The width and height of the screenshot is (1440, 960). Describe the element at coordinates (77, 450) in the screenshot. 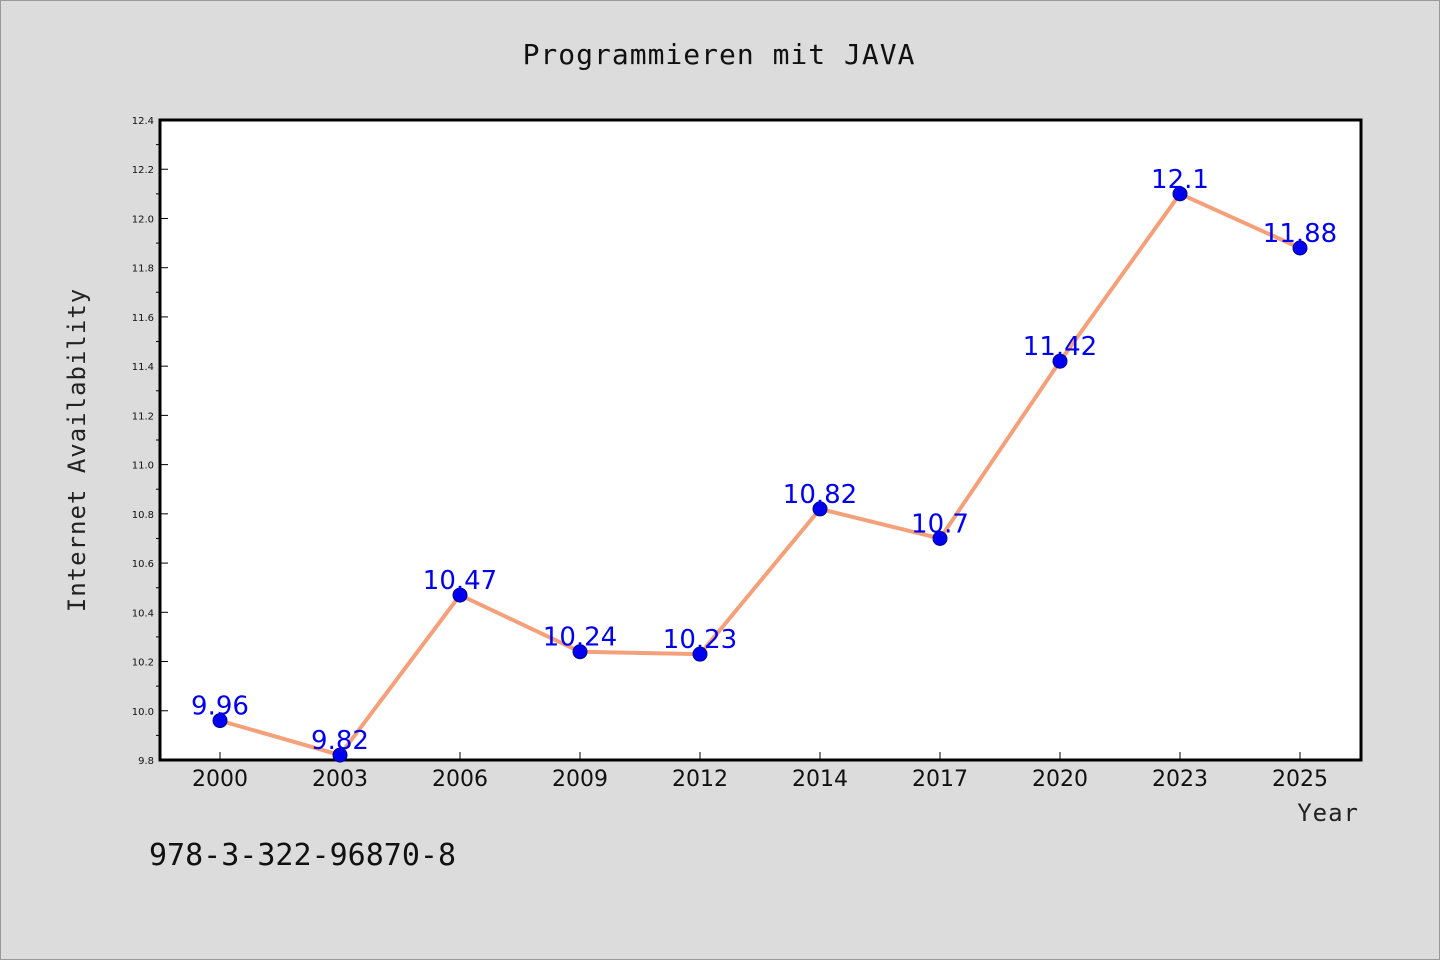

I see `y-axis-label: Internet Availability` at that location.